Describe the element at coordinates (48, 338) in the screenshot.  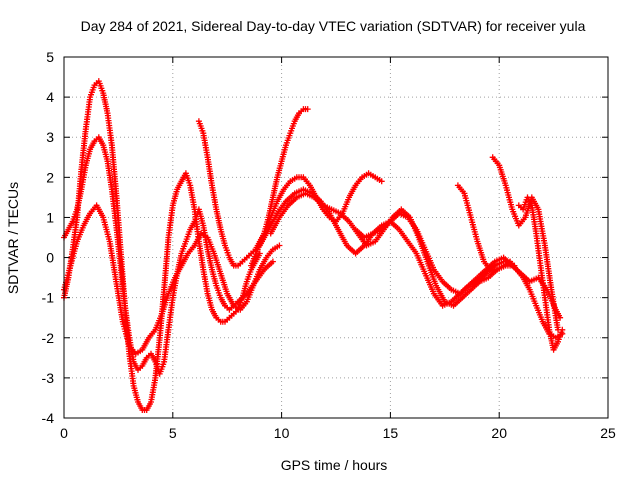
I see `y-tick-label: -2` at that location.